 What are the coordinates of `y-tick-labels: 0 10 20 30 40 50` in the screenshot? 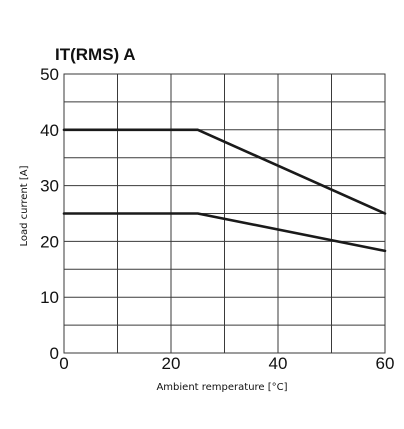 It's located at (49, 214).